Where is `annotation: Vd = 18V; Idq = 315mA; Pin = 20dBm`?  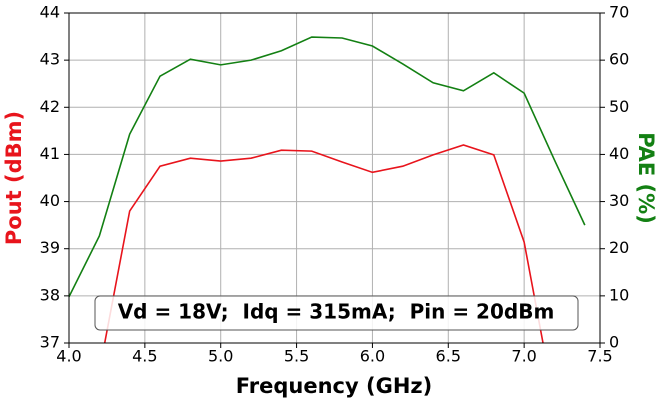 annotation: Vd = 18V; Idq = 315mA; Pin = 20dBm is located at coordinates (336, 312).